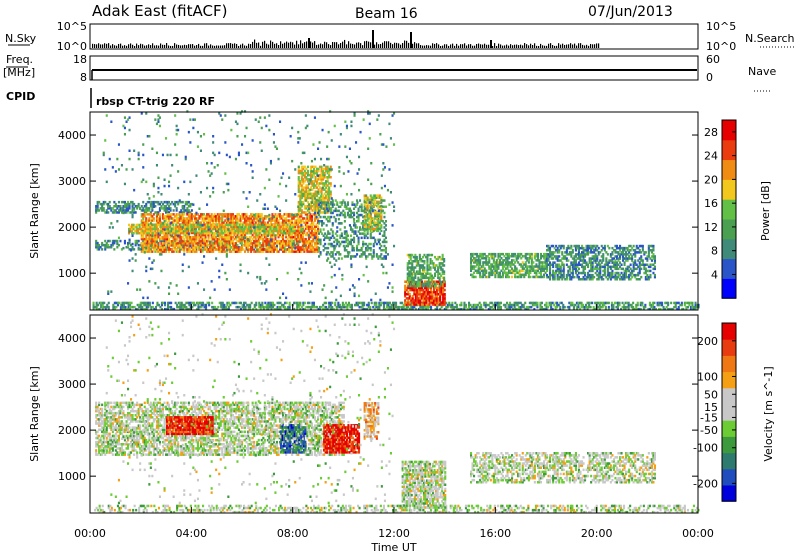 This screenshot has height=554, width=800. What do you see at coordinates (20, 96) in the screenshot?
I see `cpid-label: CPID` at bounding box center [20, 96].